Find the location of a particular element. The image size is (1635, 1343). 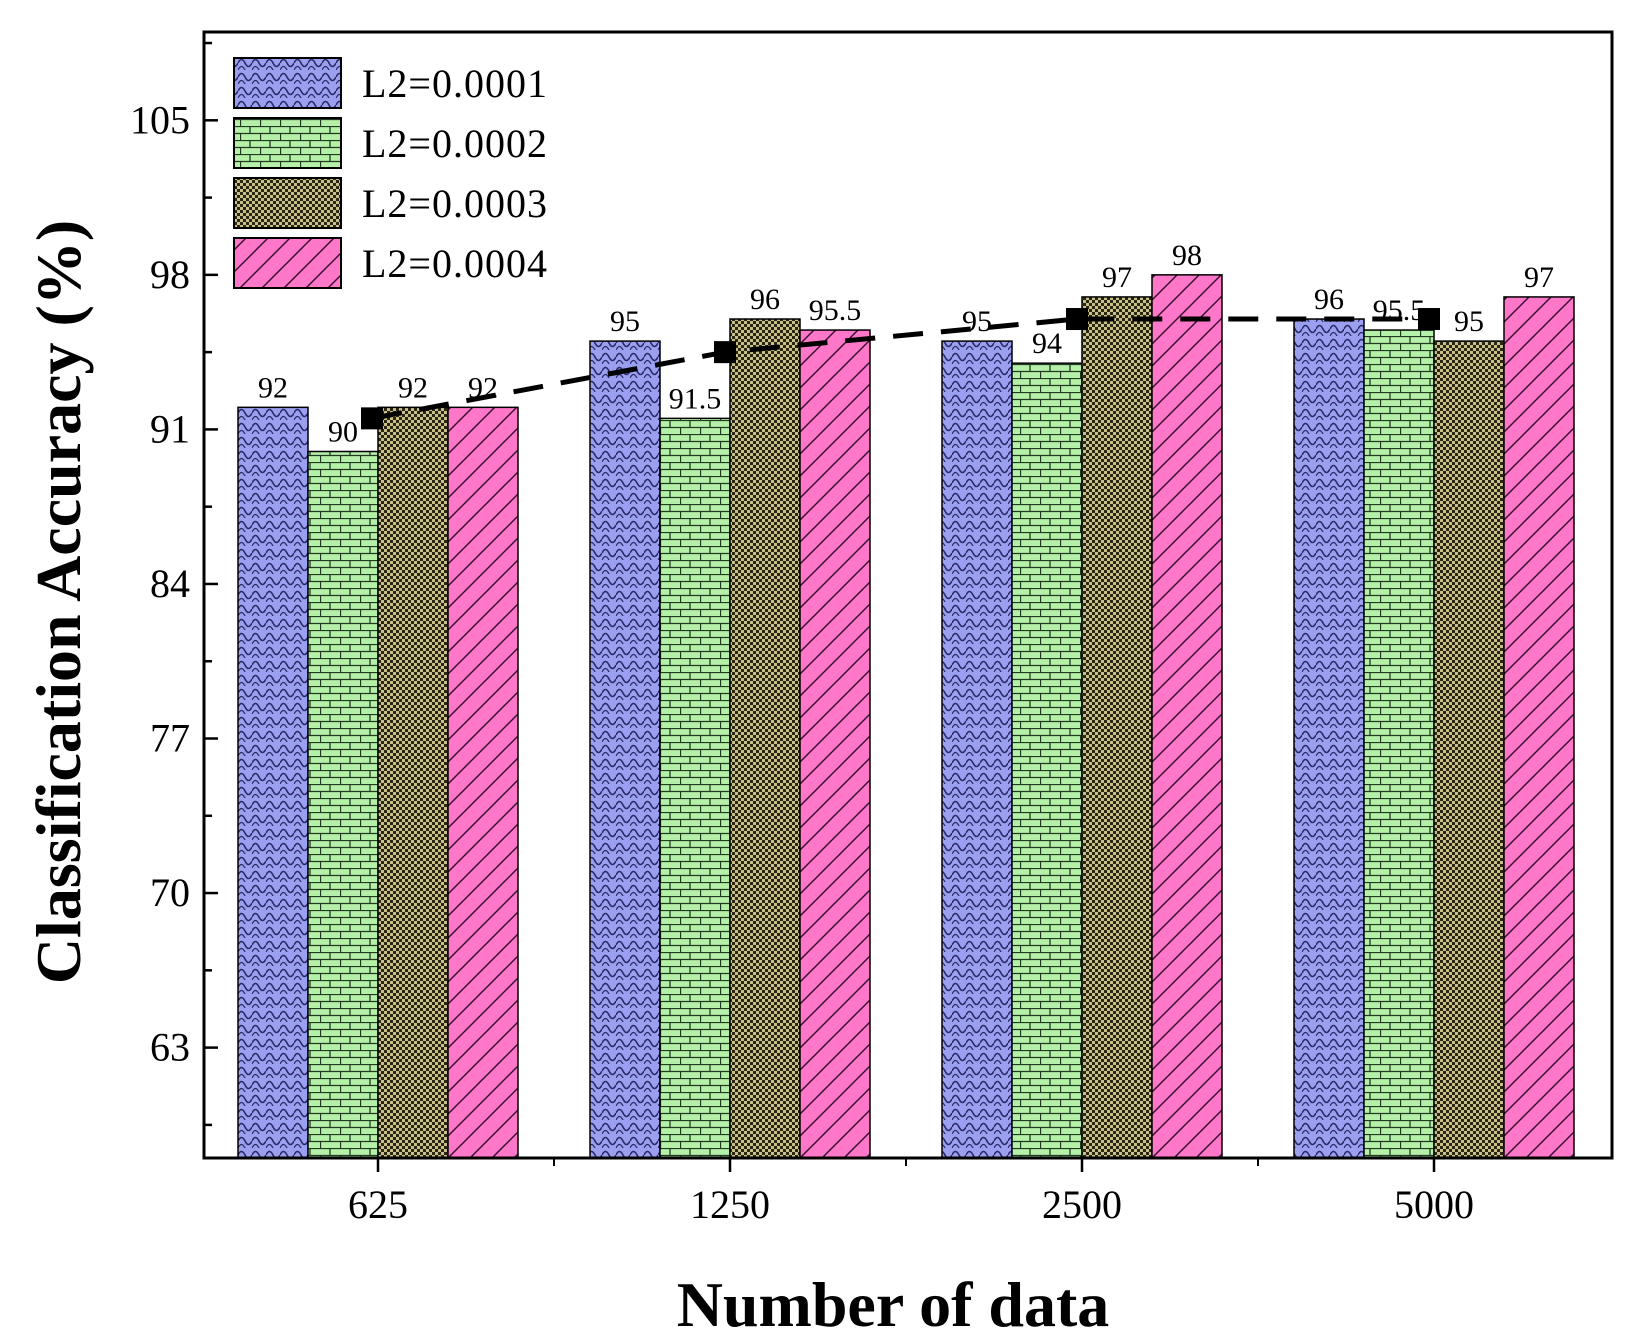

y-tick-label: 105 is located at coordinates (160, 119).